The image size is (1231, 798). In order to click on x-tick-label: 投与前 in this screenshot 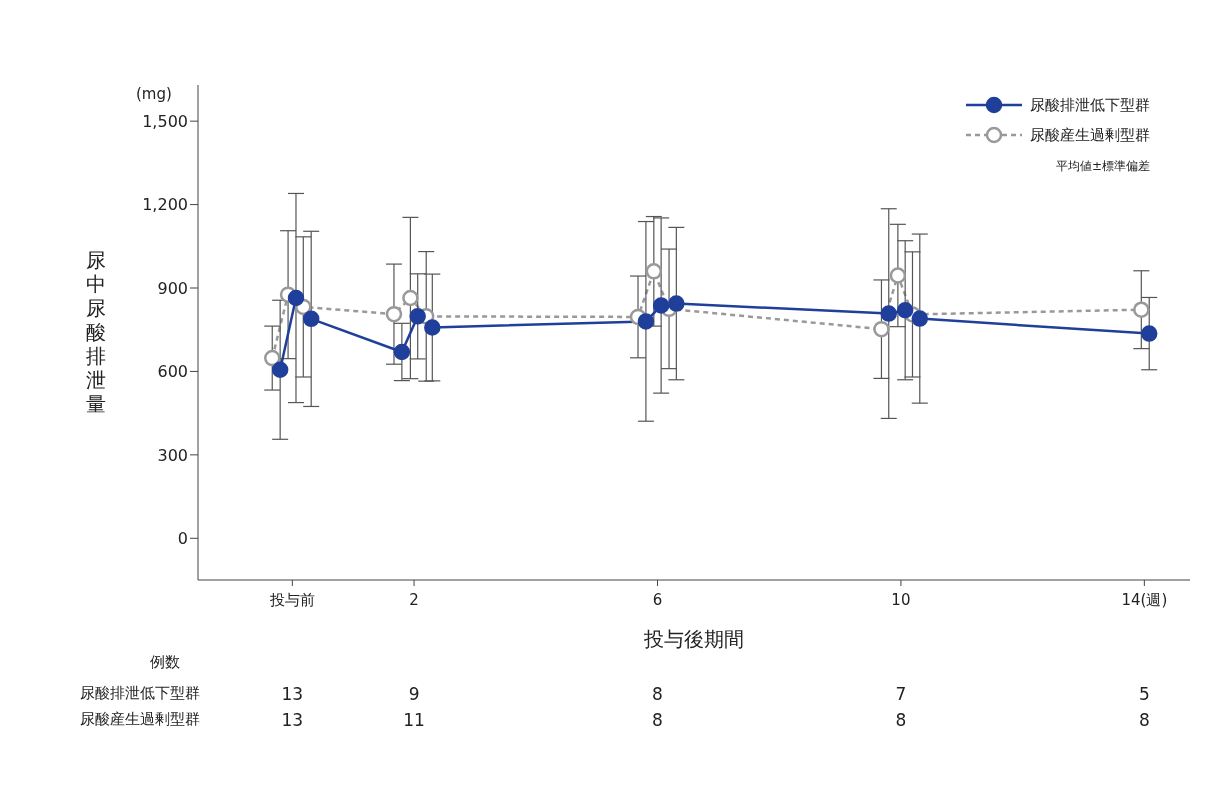, I will do `click(291, 599)`.